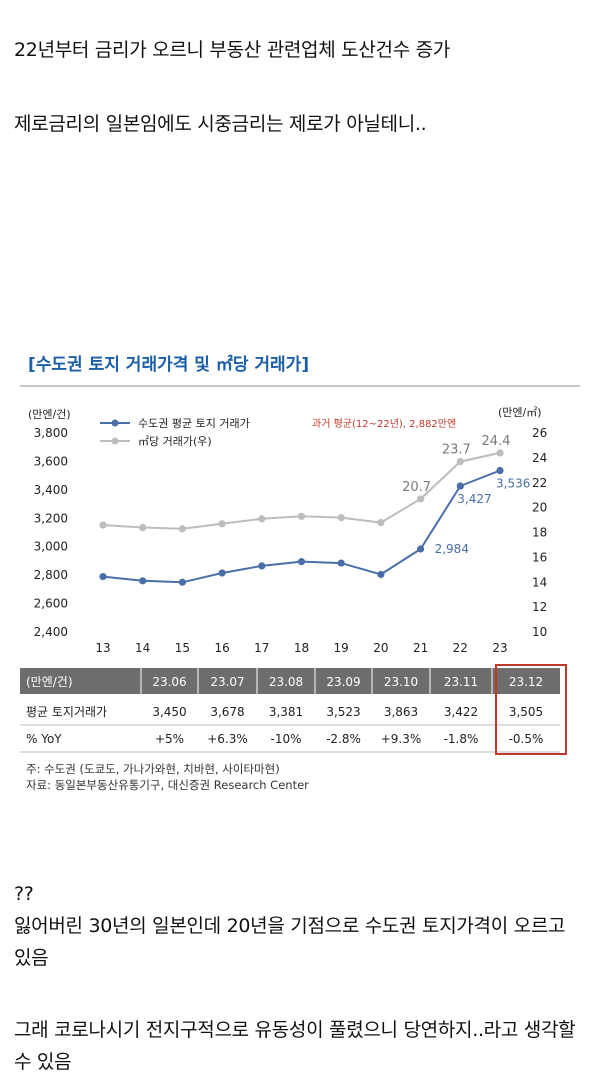  Describe the element at coordinates (341, 648) in the screenshot. I see `x-tick-label: 19` at that location.